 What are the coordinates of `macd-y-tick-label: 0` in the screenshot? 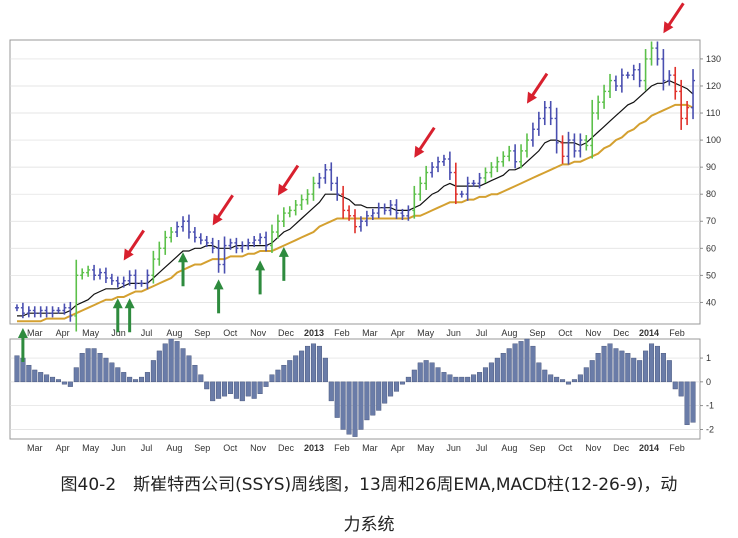 It's located at (708, 382).